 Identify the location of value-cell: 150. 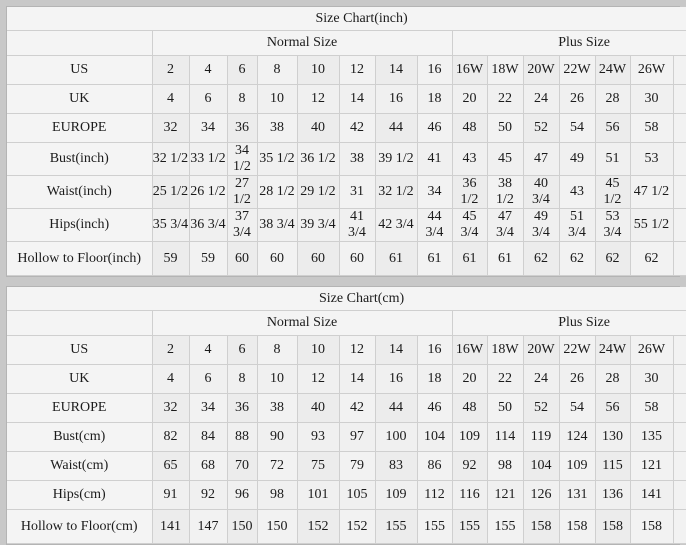
(242, 526).